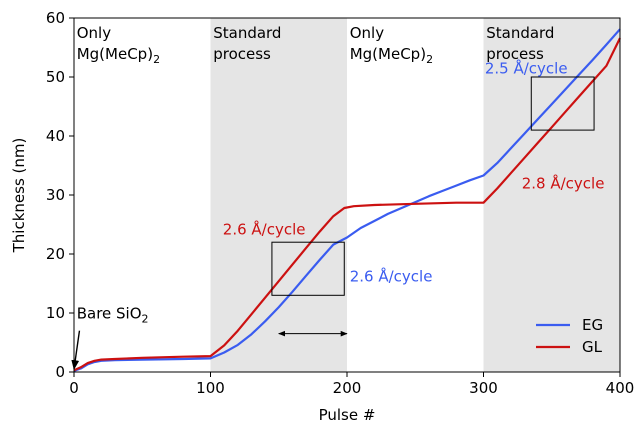  I want to click on legend-label-gl: GL, so click(592, 347).